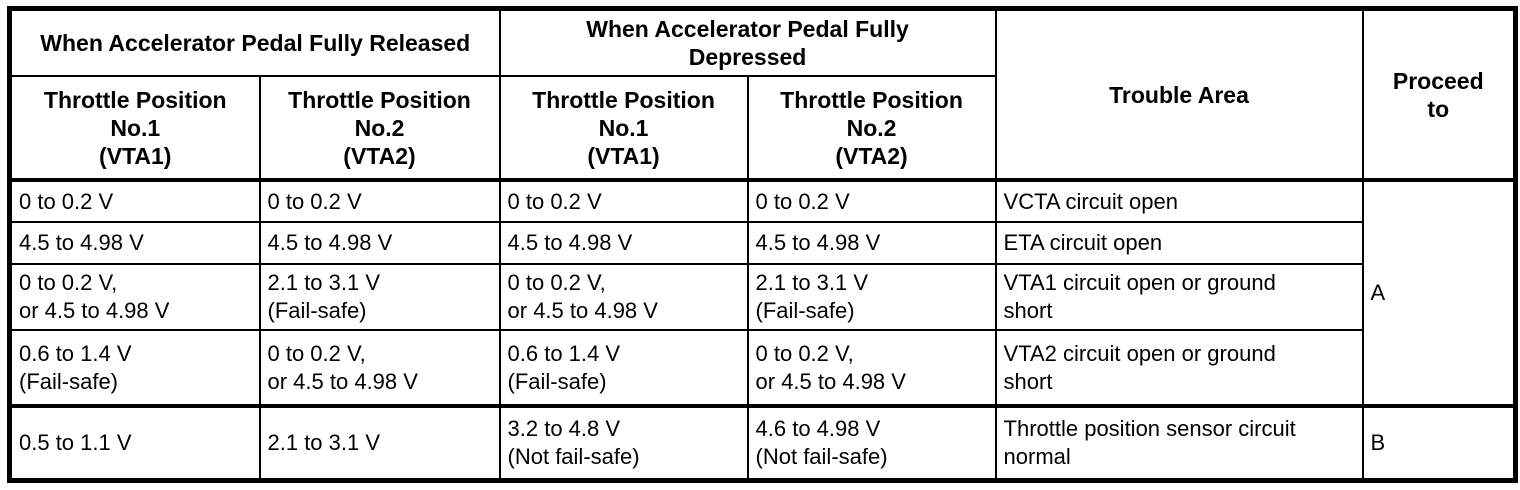 Image resolution: width=1520 pixels, height=490 pixels. I want to click on header-vta1-released: Throttle Position No.1 (VTA1), so click(134, 129).